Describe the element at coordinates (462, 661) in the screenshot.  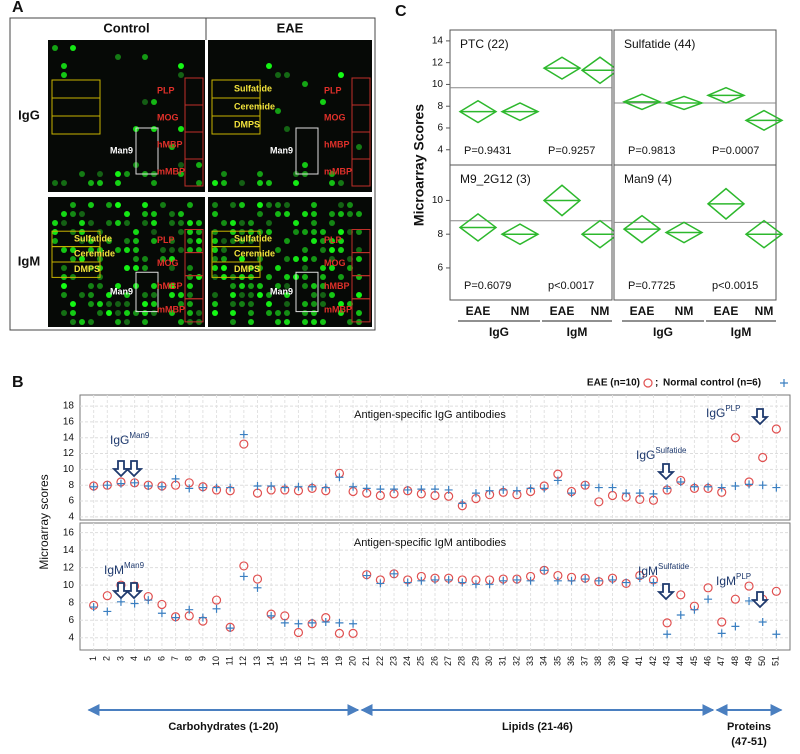
I see `x-tick-label: 28` at that location.